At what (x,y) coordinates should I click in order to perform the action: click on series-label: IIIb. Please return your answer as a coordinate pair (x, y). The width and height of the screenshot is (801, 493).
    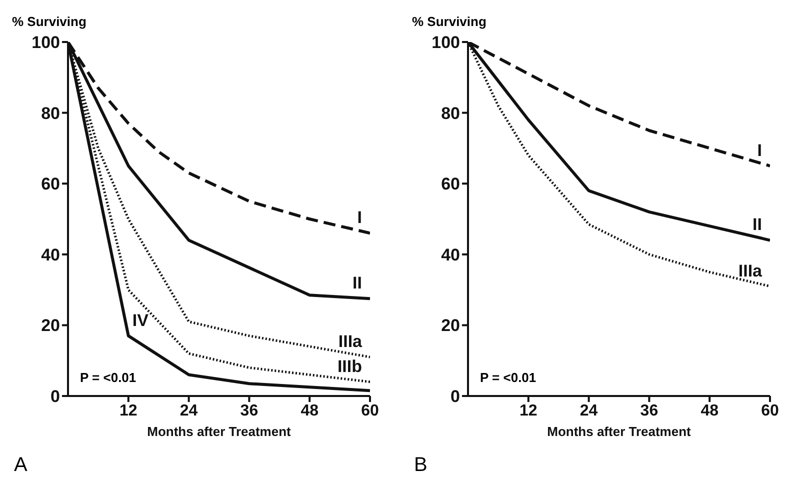
    Looking at the image, I should click on (349, 366).